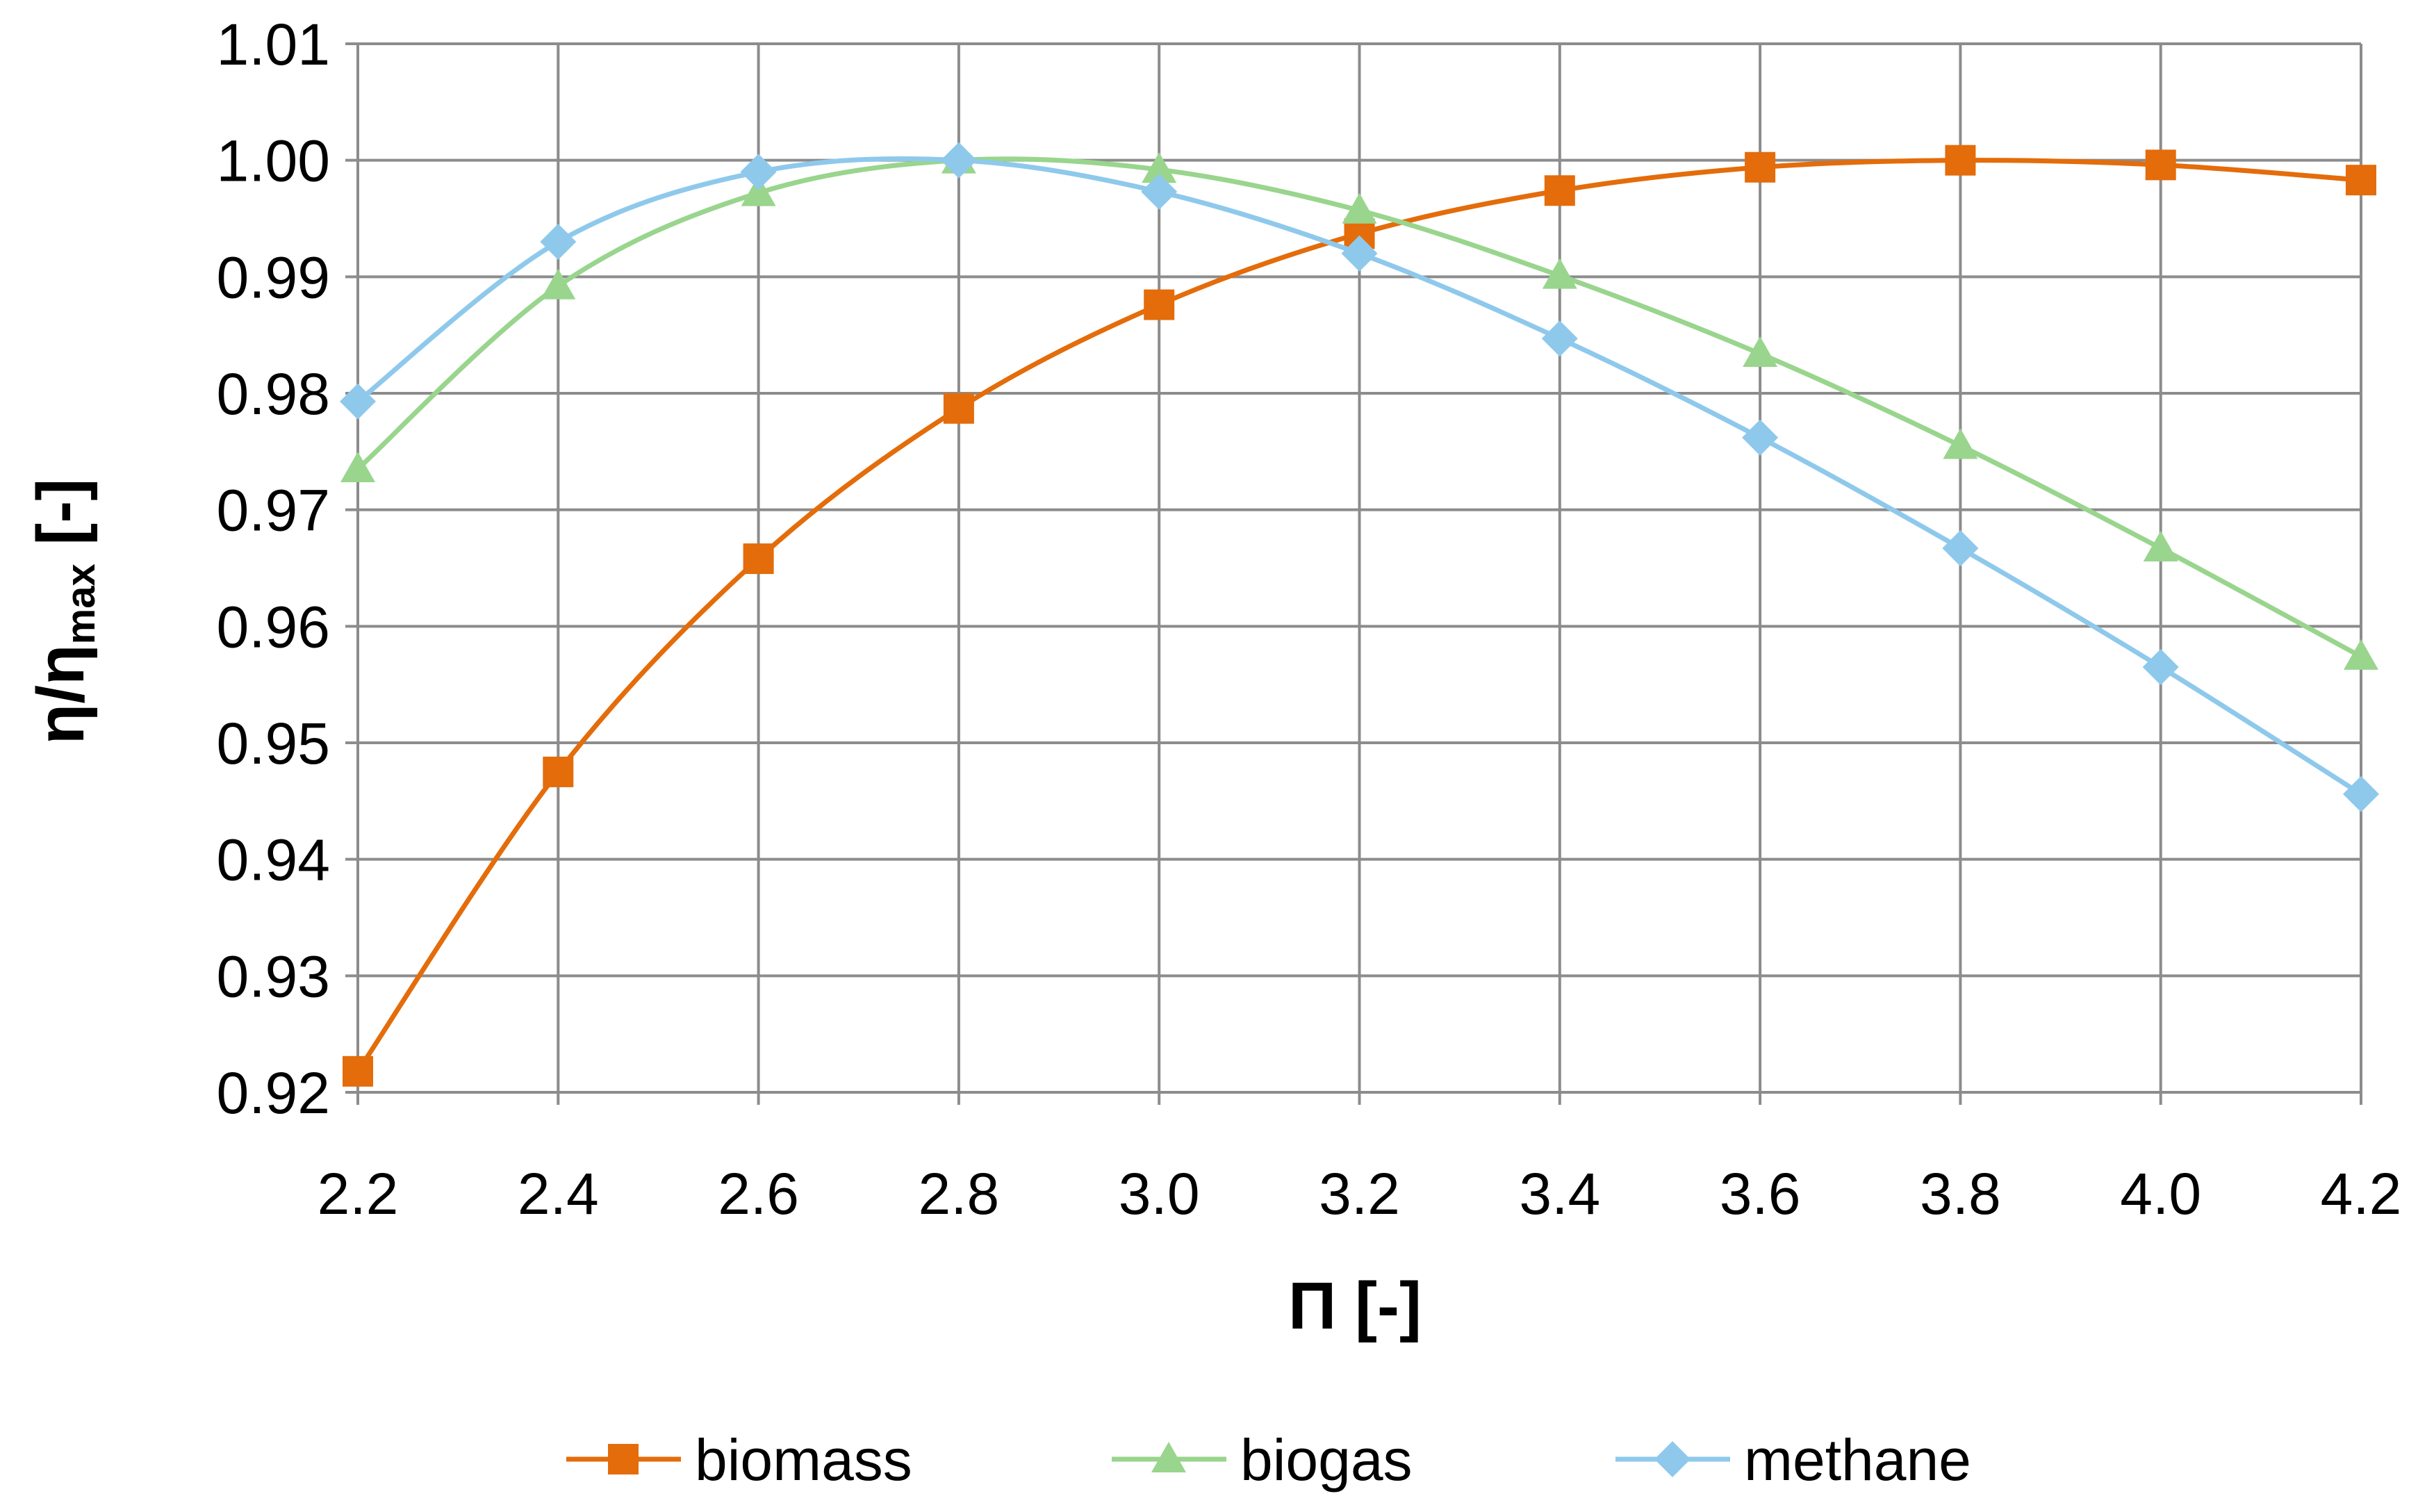  Describe the element at coordinates (2160, 1193) in the screenshot. I see `x-tick-label: 4.0` at that location.